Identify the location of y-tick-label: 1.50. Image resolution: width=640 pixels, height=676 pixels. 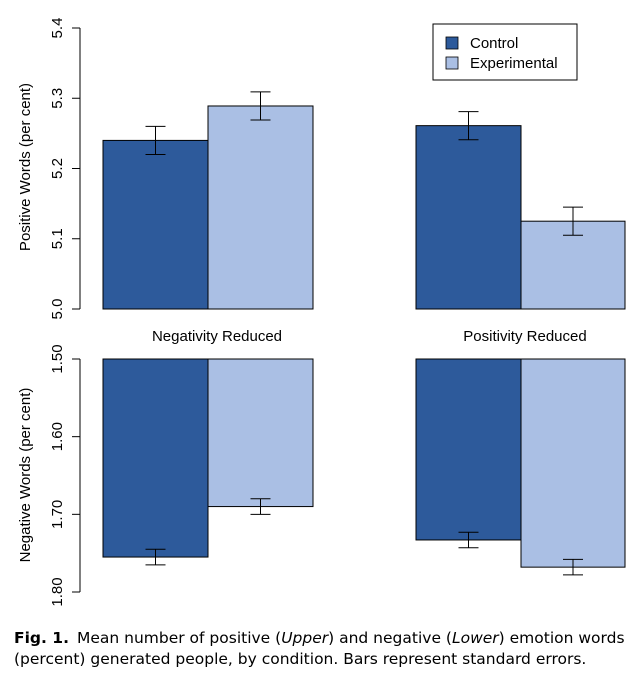
(57, 358).